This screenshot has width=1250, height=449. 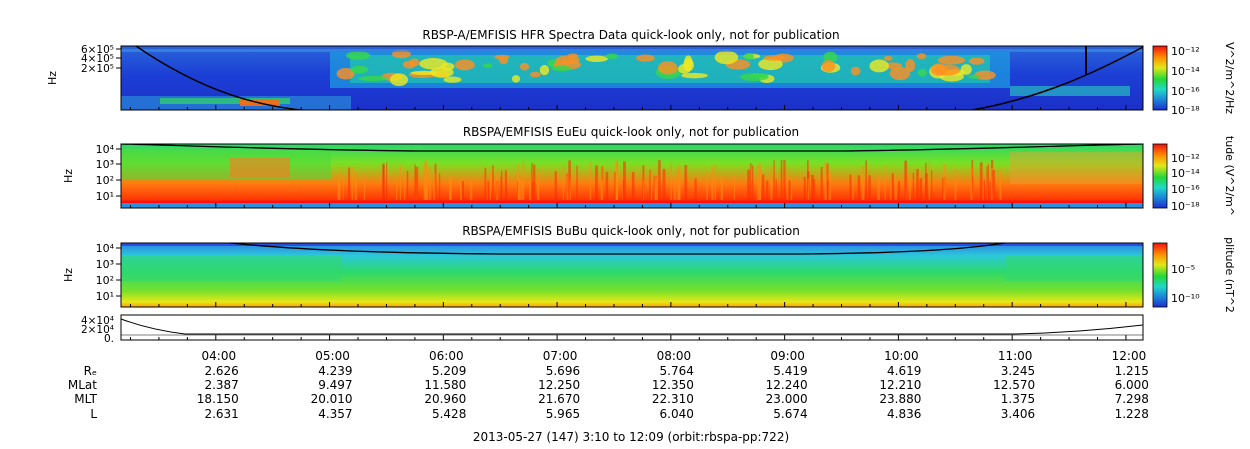 What do you see at coordinates (904, 414) in the screenshot?
I see `ephemeris-value: 4.836` at bounding box center [904, 414].